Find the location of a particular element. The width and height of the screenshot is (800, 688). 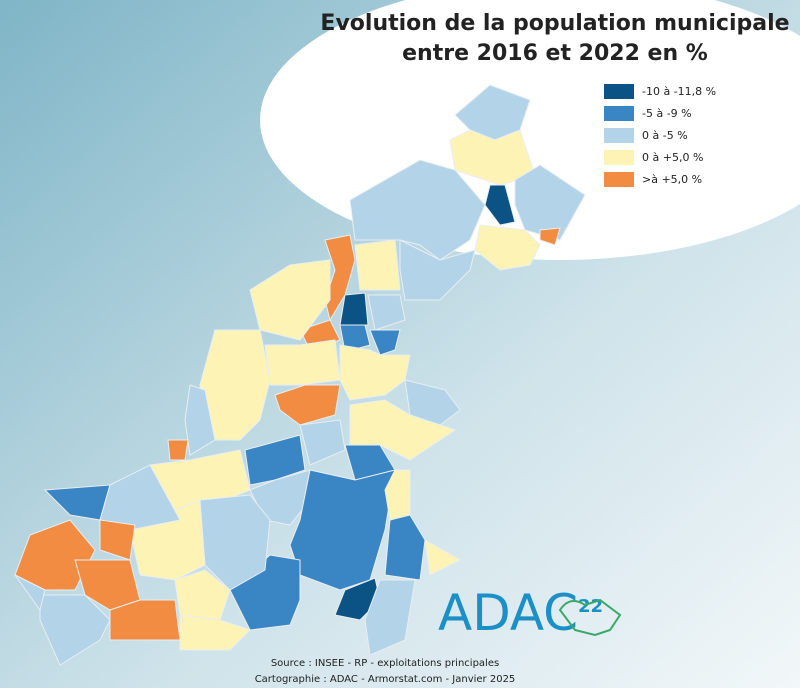

logo-number: 22 is located at coordinates (590, 606).